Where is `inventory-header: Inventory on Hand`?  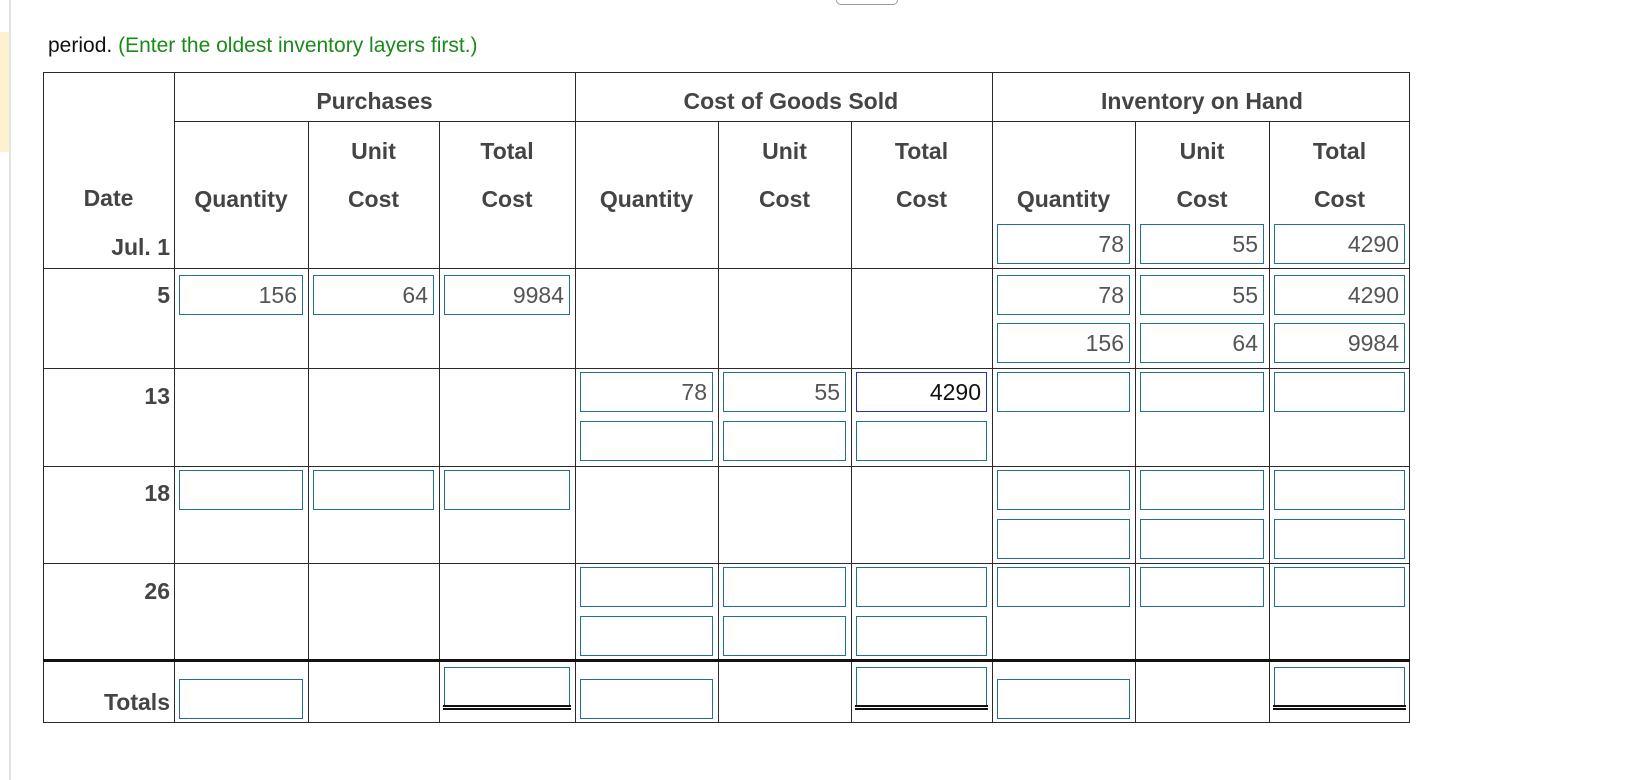 inventory-header: Inventory on Hand is located at coordinates (1202, 101).